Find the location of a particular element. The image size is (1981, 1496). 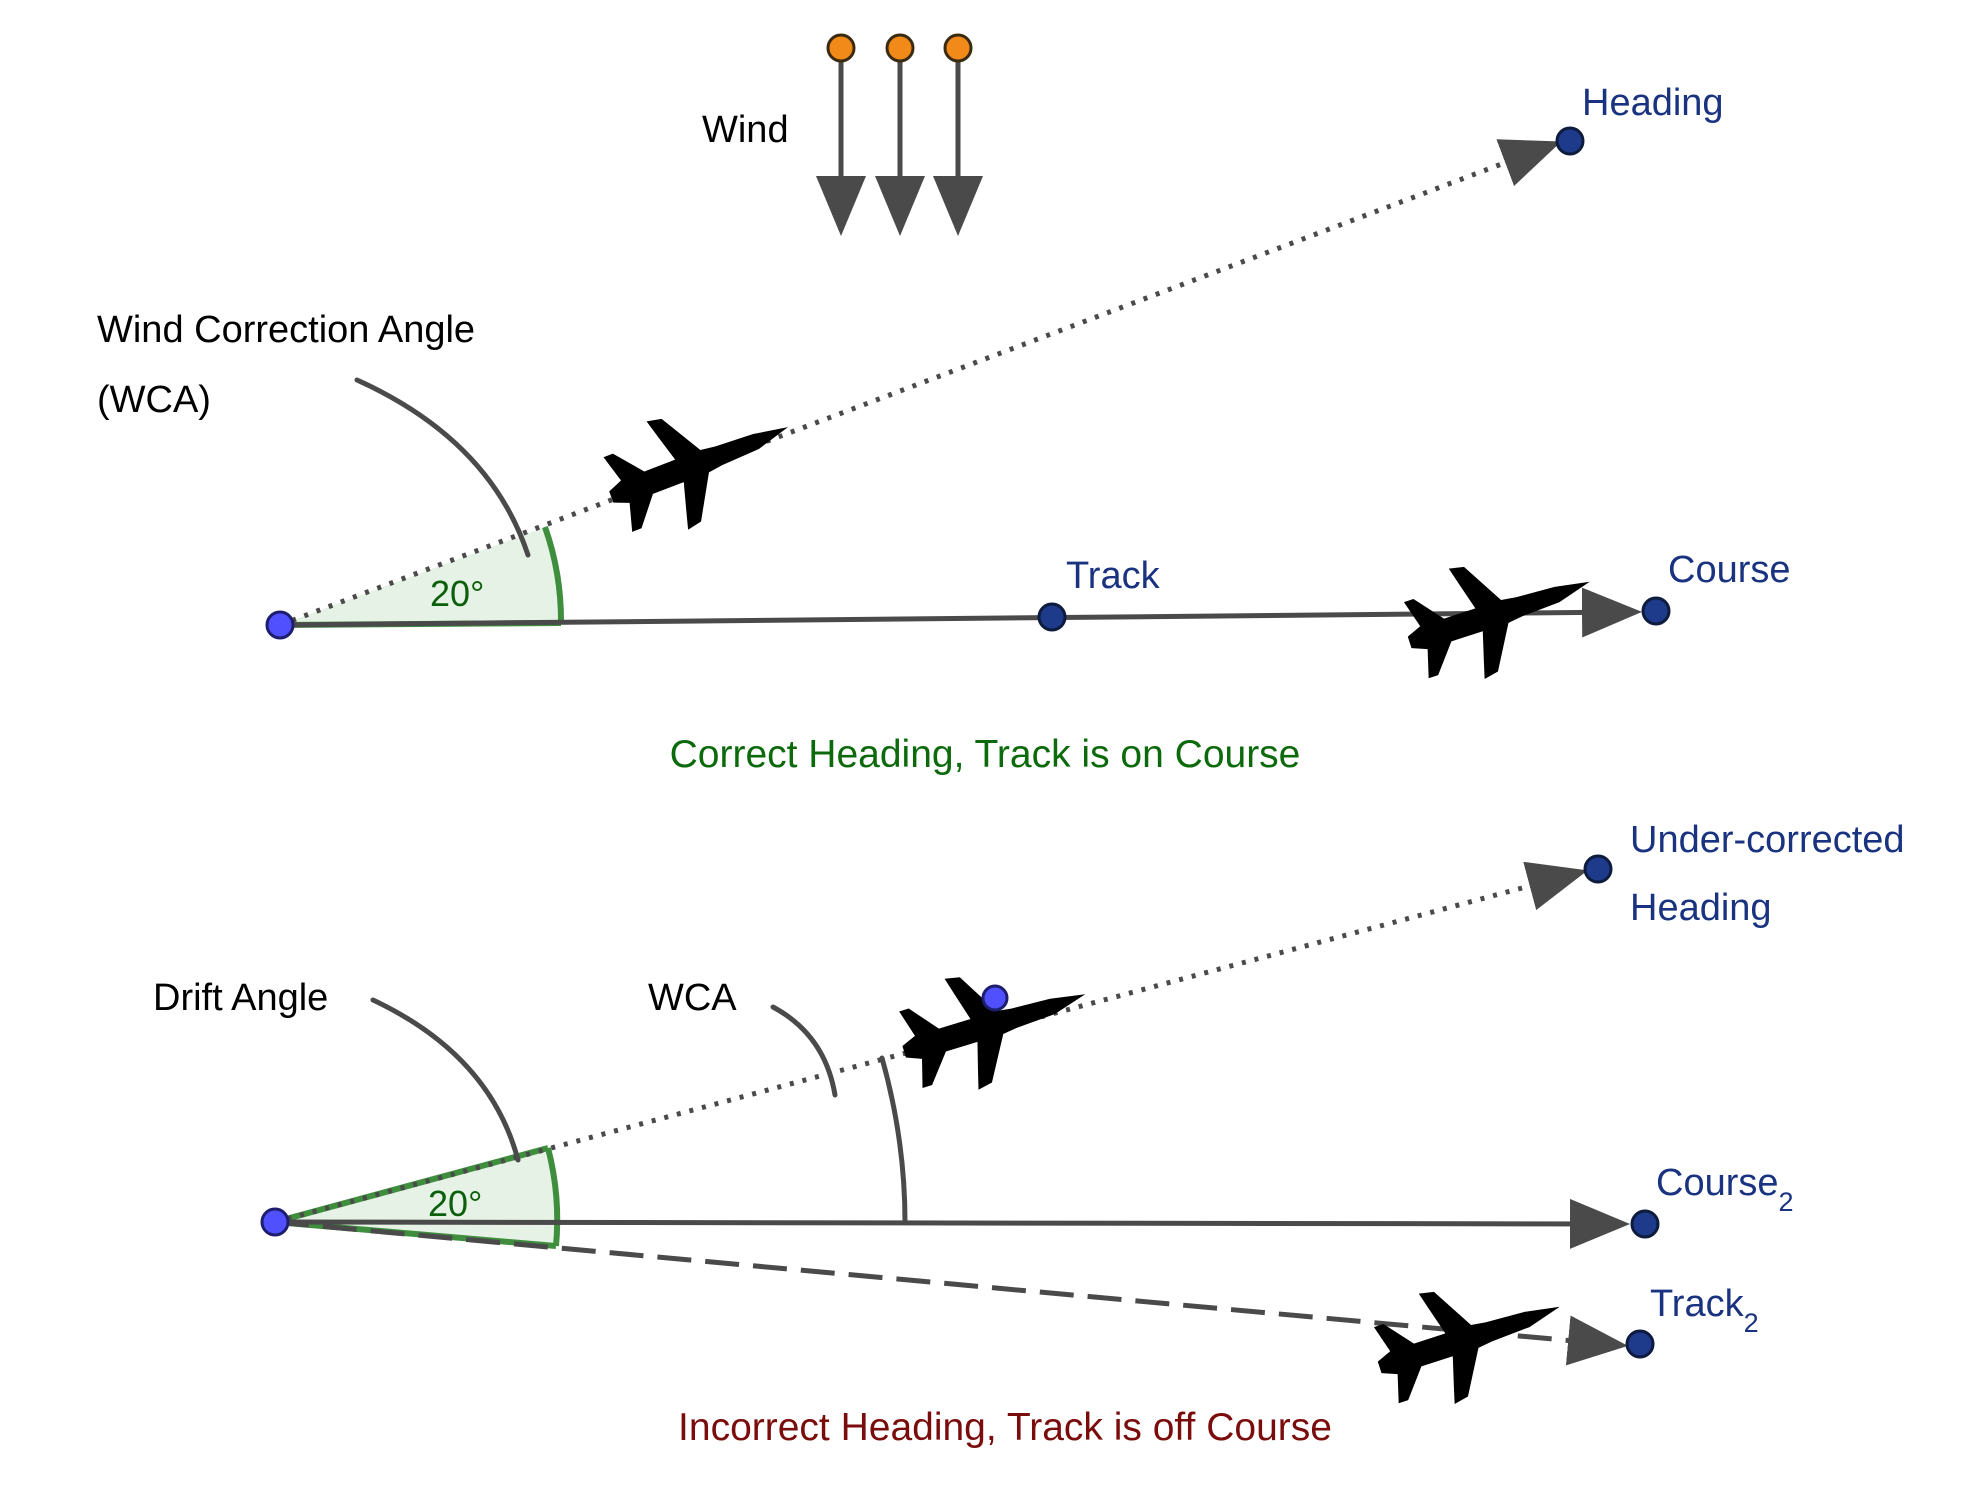

caption-incorrect: Incorrect Heading, Track is off Course is located at coordinates (1005, 1427).